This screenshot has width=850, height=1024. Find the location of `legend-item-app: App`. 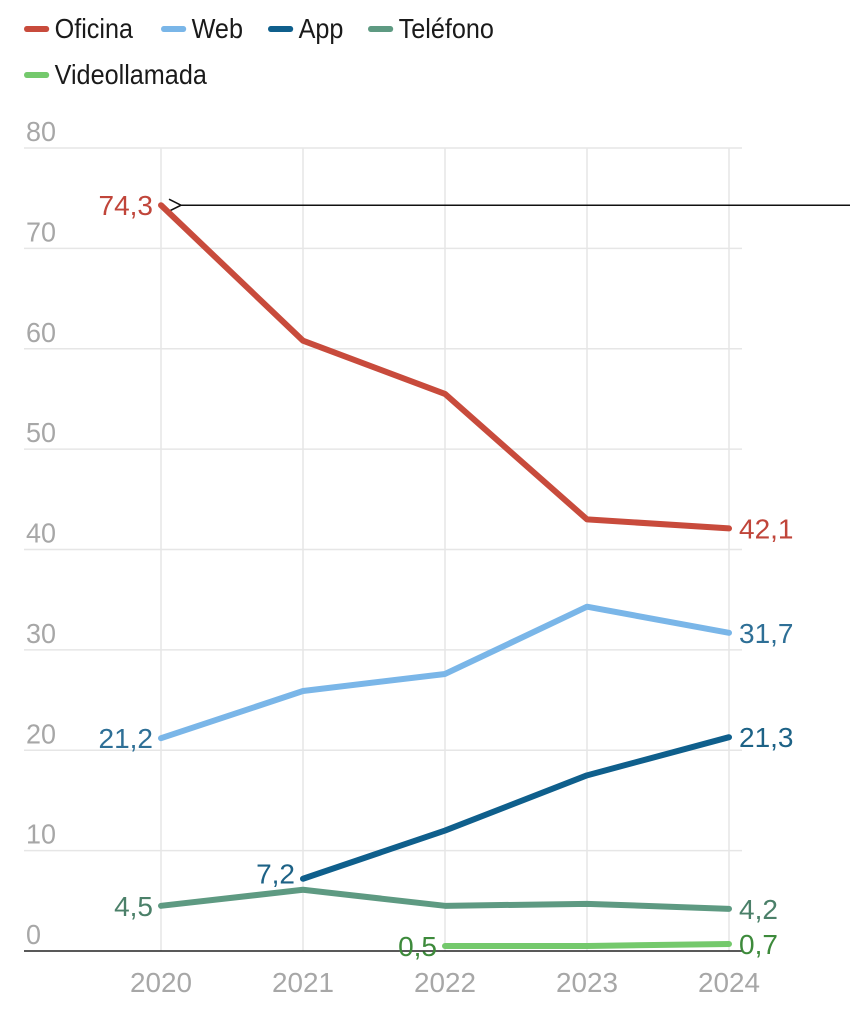

legend-item-app: App is located at coordinates (306, 29).